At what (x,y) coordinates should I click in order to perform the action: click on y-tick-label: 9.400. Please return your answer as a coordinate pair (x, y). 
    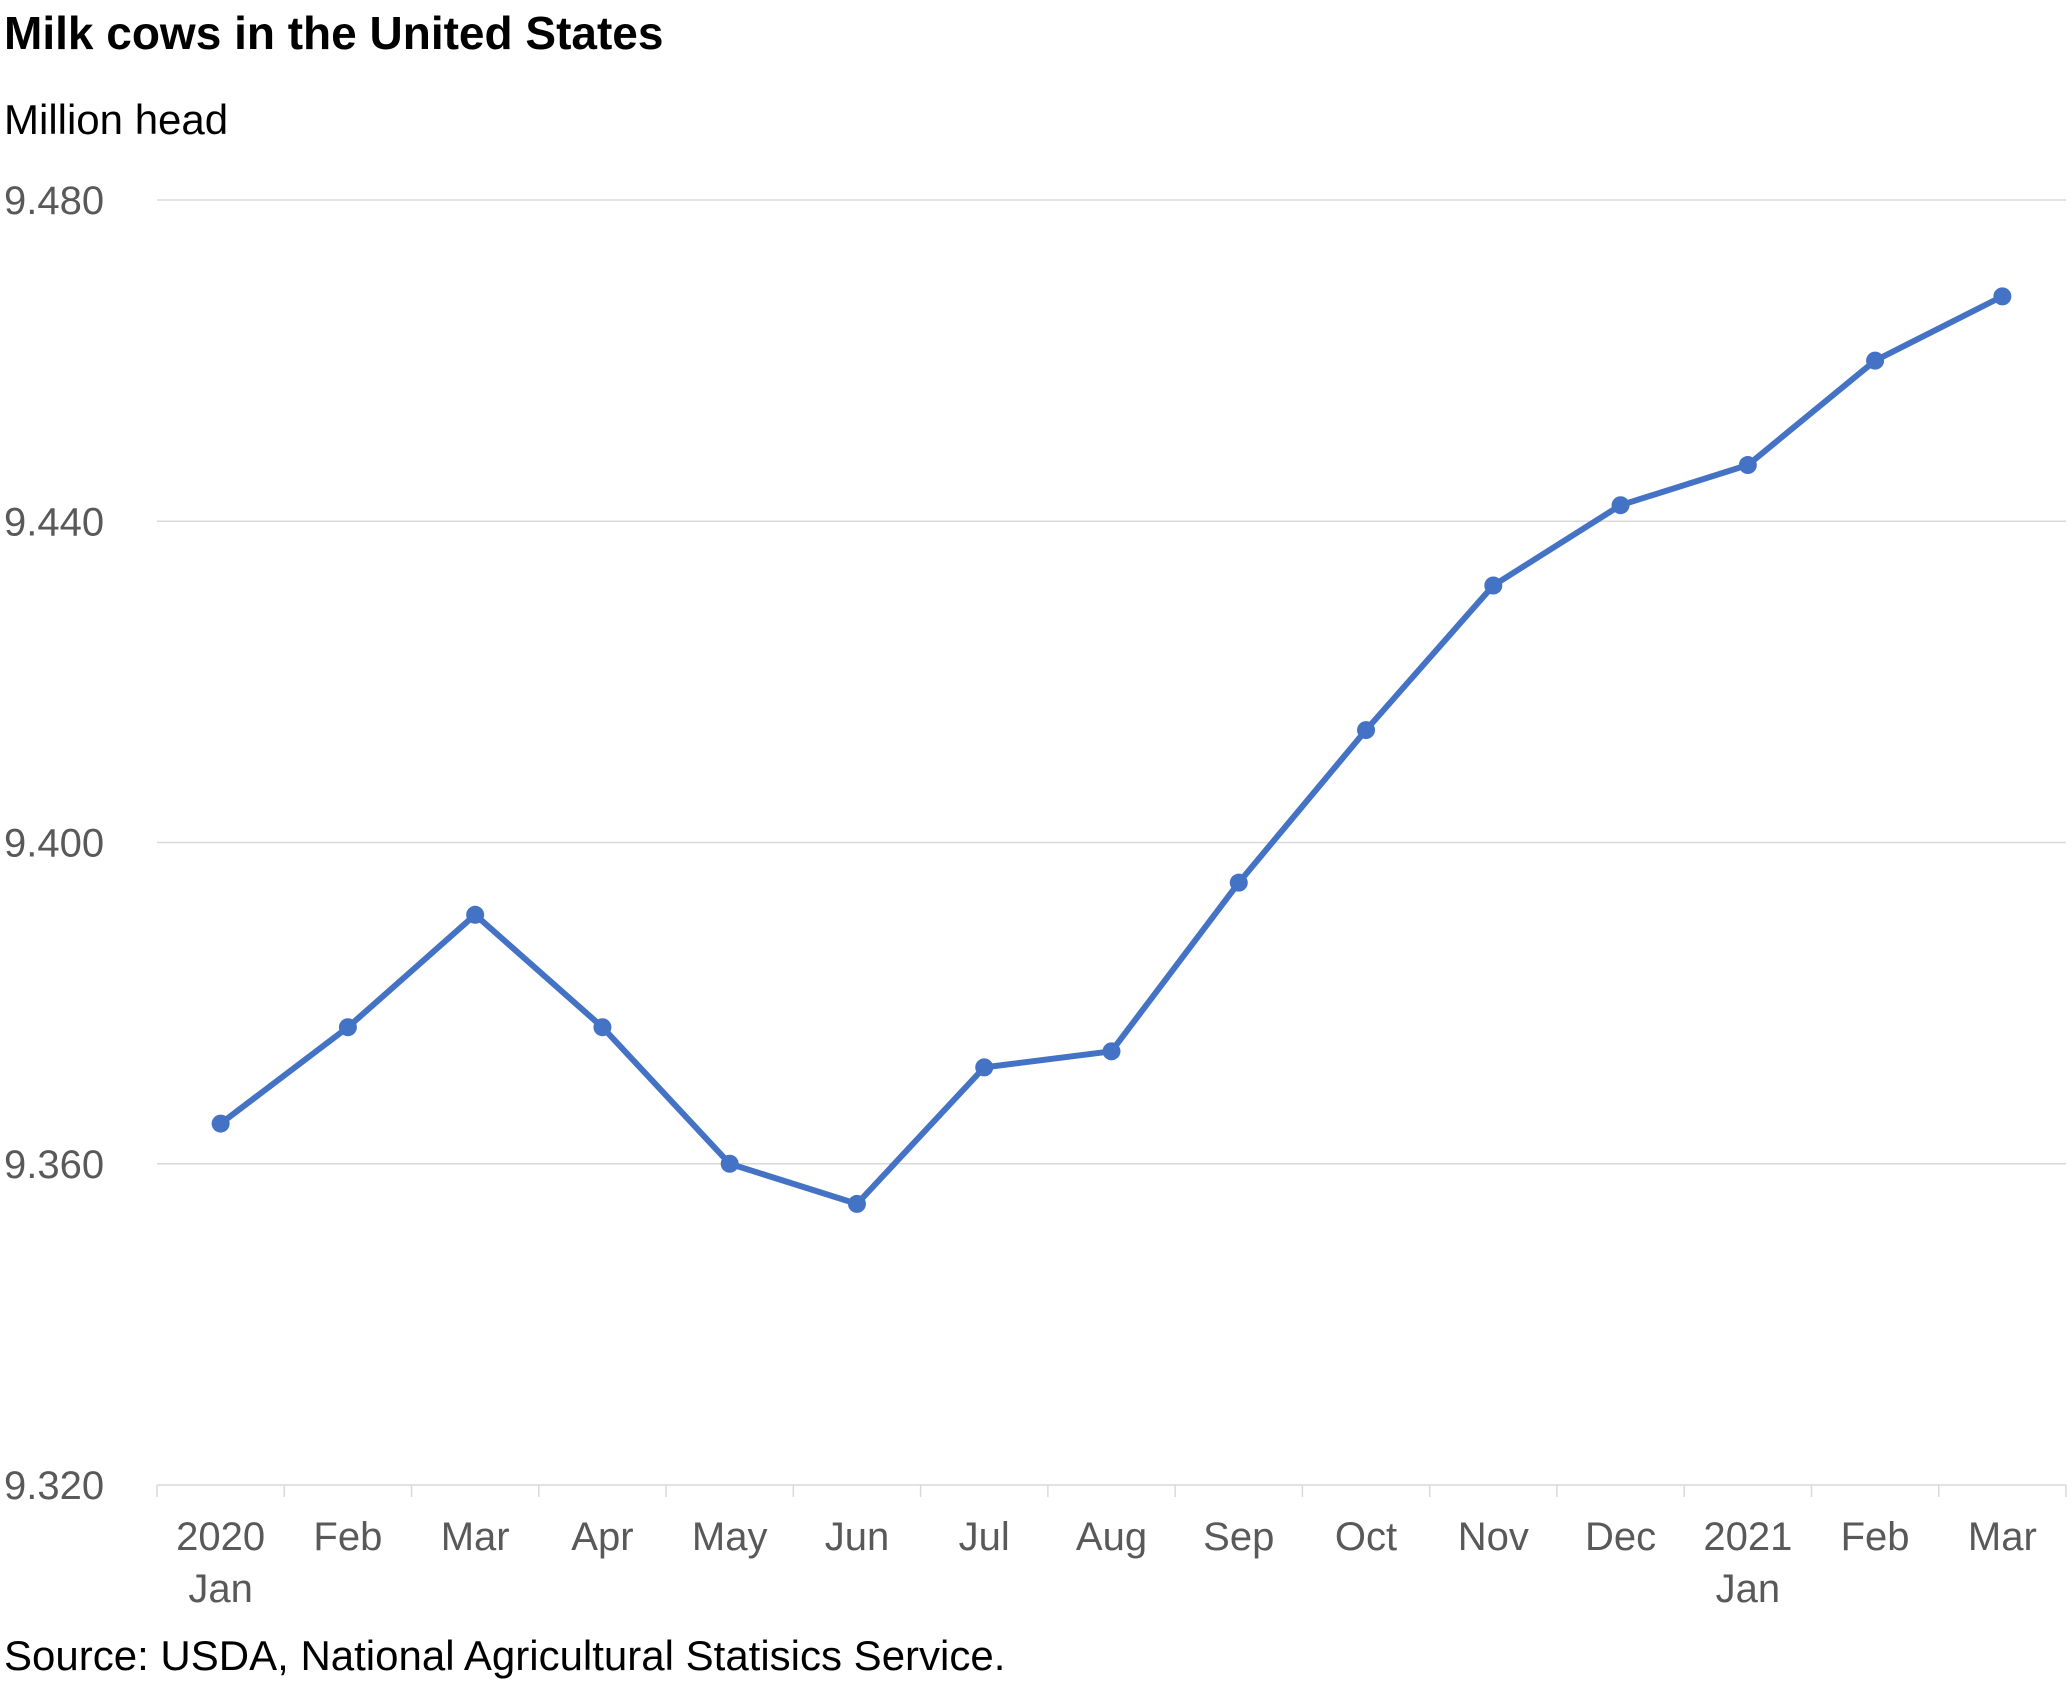
    Looking at the image, I should click on (54, 844).